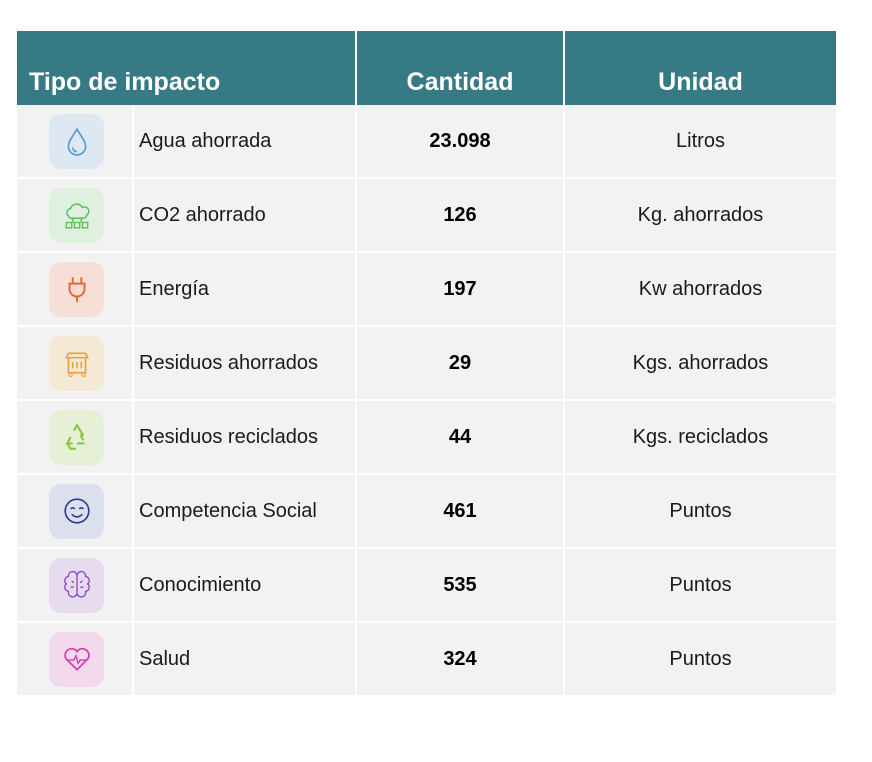 This screenshot has width=872, height=762. I want to click on quantity: 324, so click(461, 660).